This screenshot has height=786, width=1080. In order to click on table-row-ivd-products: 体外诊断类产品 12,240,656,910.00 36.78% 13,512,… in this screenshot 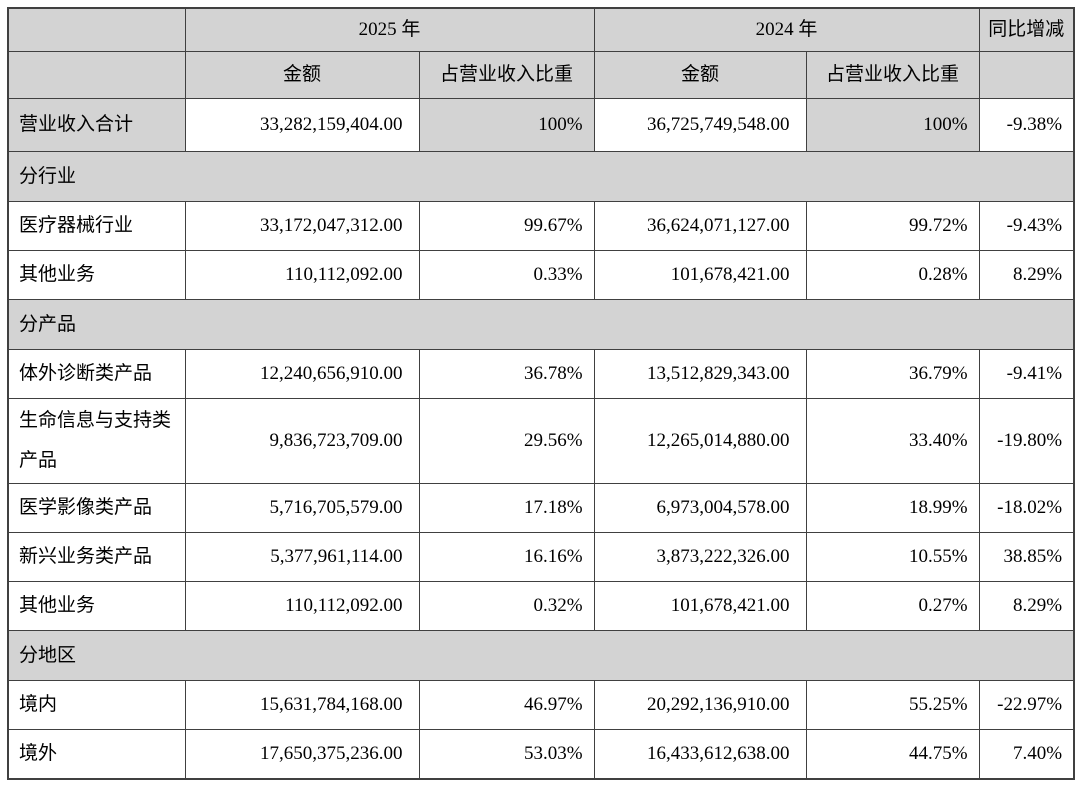, I will do `click(541, 374)`.